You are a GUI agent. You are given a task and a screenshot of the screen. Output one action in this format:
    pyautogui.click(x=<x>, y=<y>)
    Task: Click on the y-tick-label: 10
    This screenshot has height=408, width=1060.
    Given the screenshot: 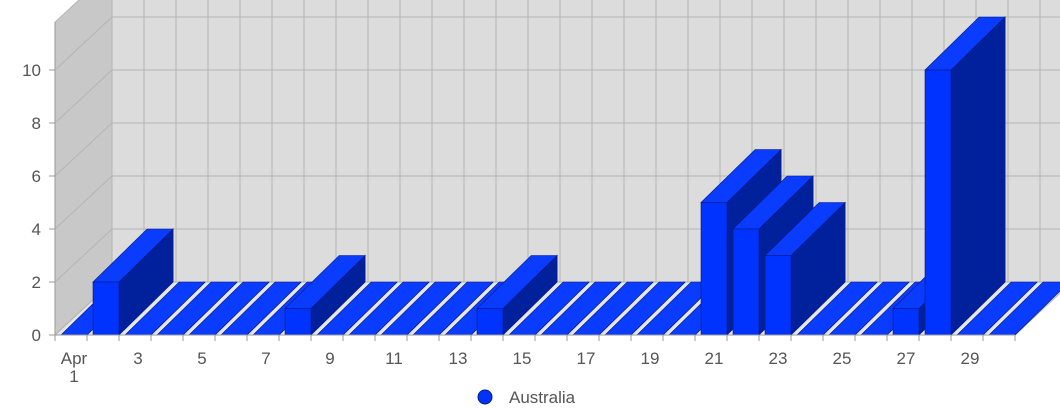 What is the action you would take?
    pyautogui.click(x=31, y=70)
    